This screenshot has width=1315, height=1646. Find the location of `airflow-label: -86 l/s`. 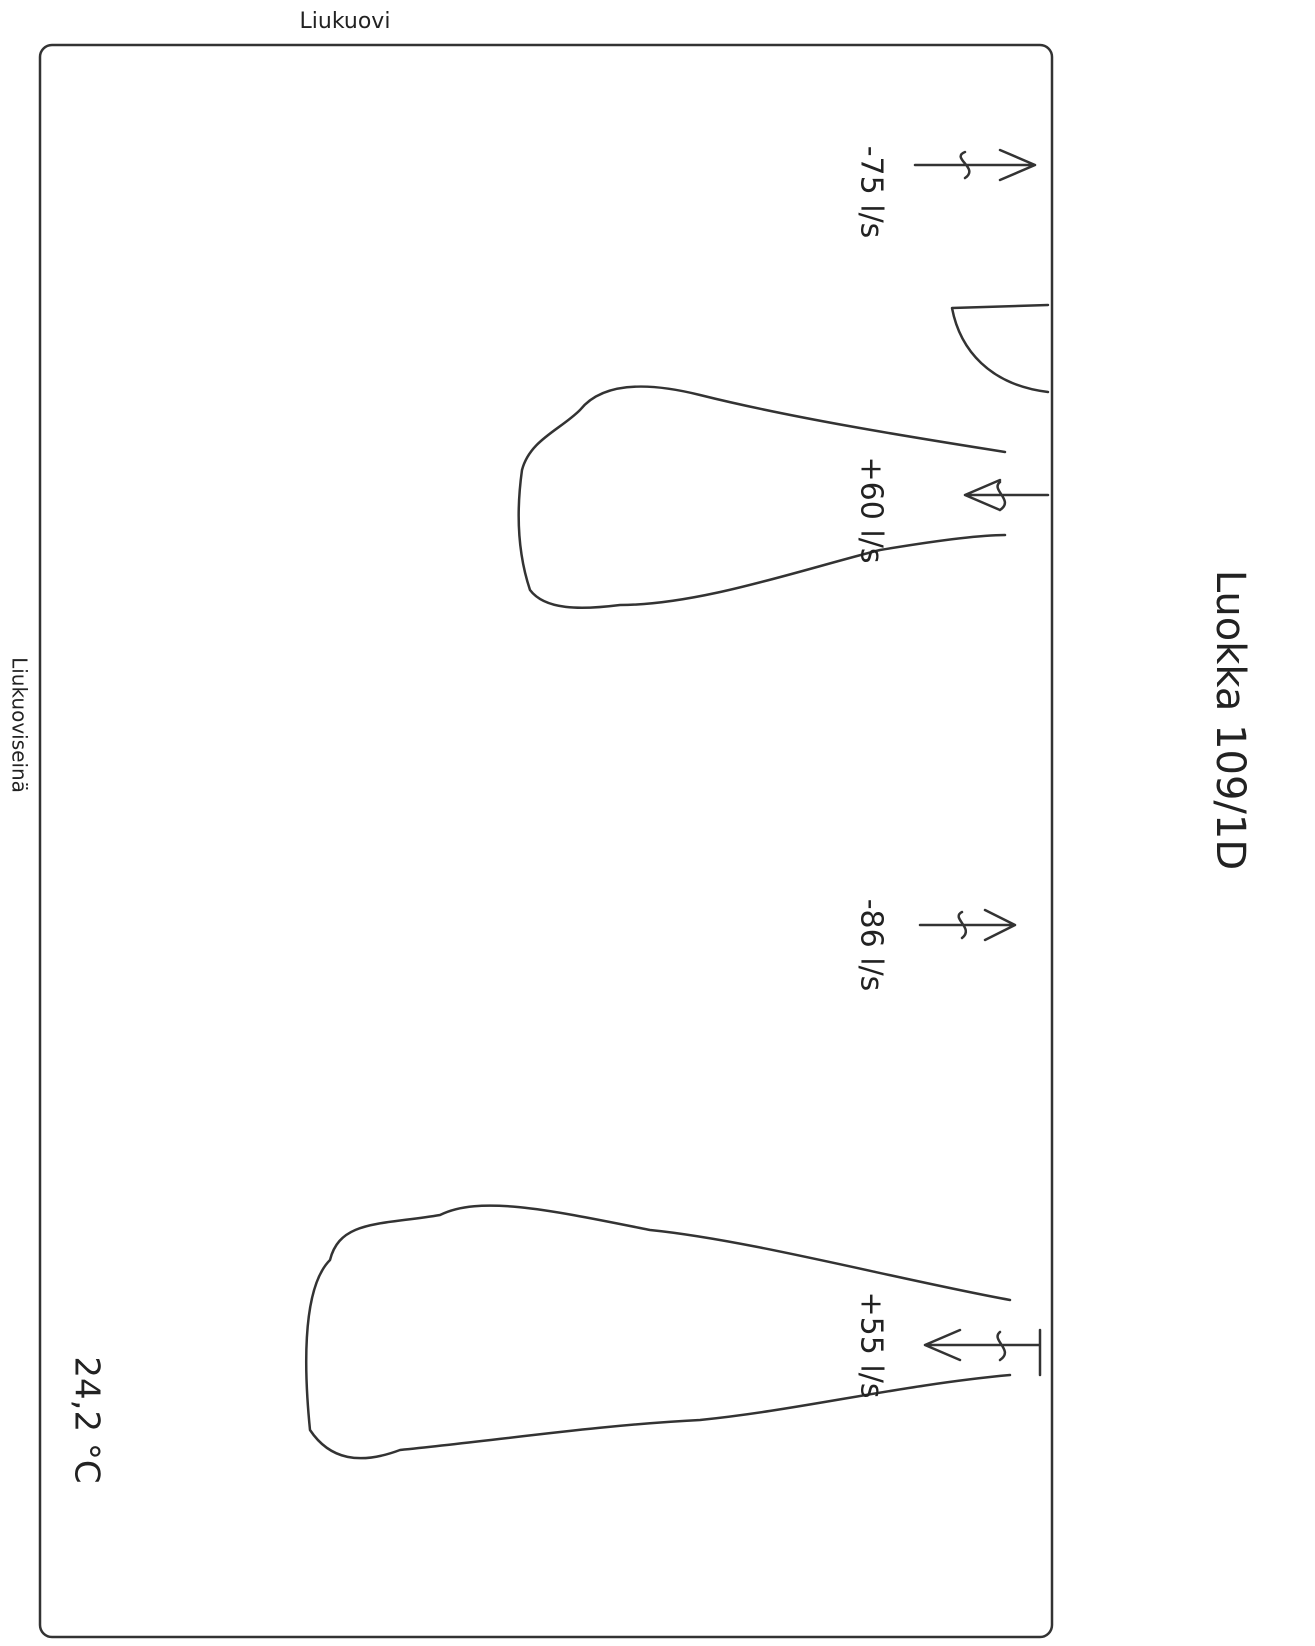

airflow-label: -86 l/s is located at coordinates (871, 945).